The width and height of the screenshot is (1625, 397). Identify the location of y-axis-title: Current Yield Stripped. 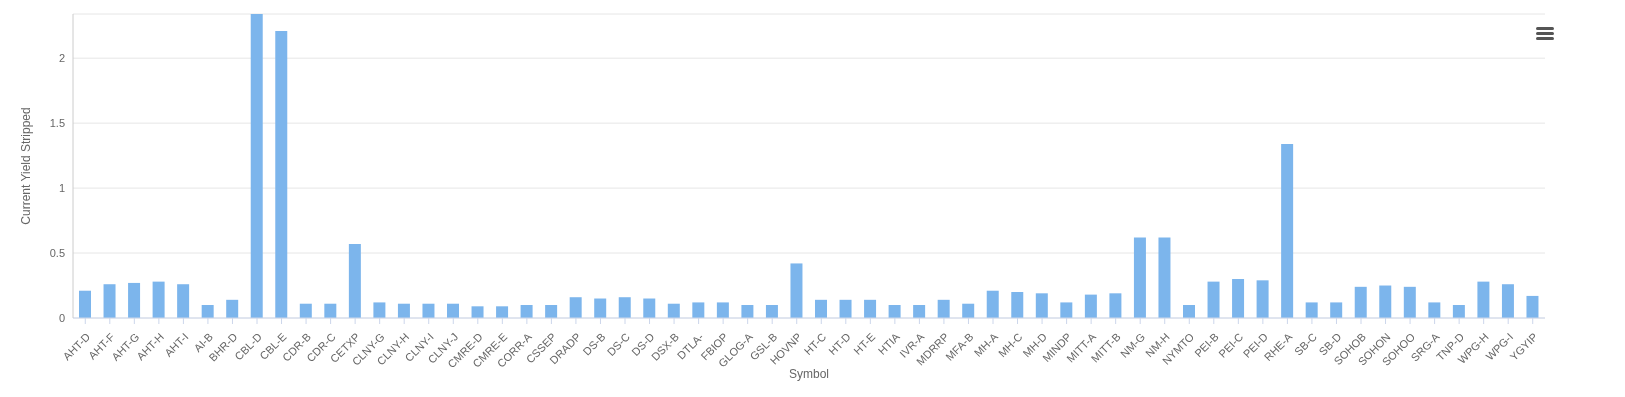
(26, 166).